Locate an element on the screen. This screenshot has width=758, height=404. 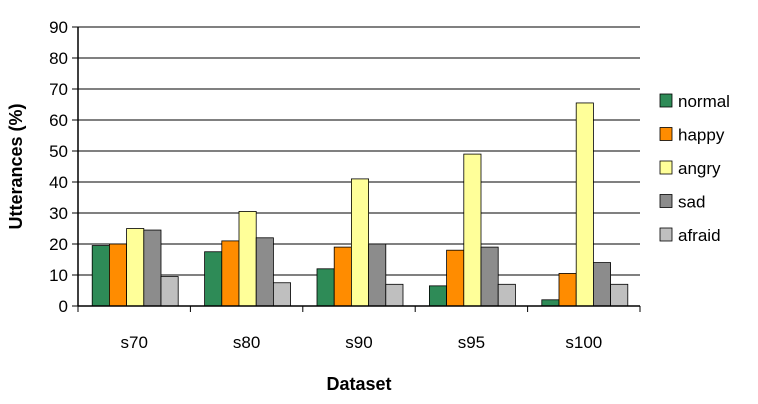
bar-happy-s70 is located at coordinates (118, 275).